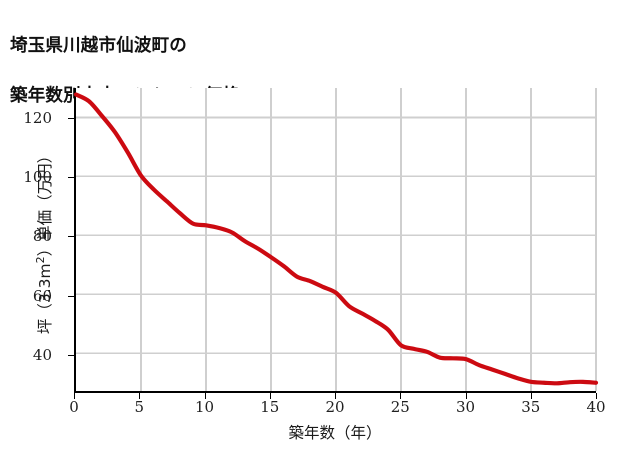 This screenshot has height=465, width=621. Describe the element at coordinates (98, 44) in the screenshot. I see `title-line-1: 埼玉県川越市仙波町の` at that location.